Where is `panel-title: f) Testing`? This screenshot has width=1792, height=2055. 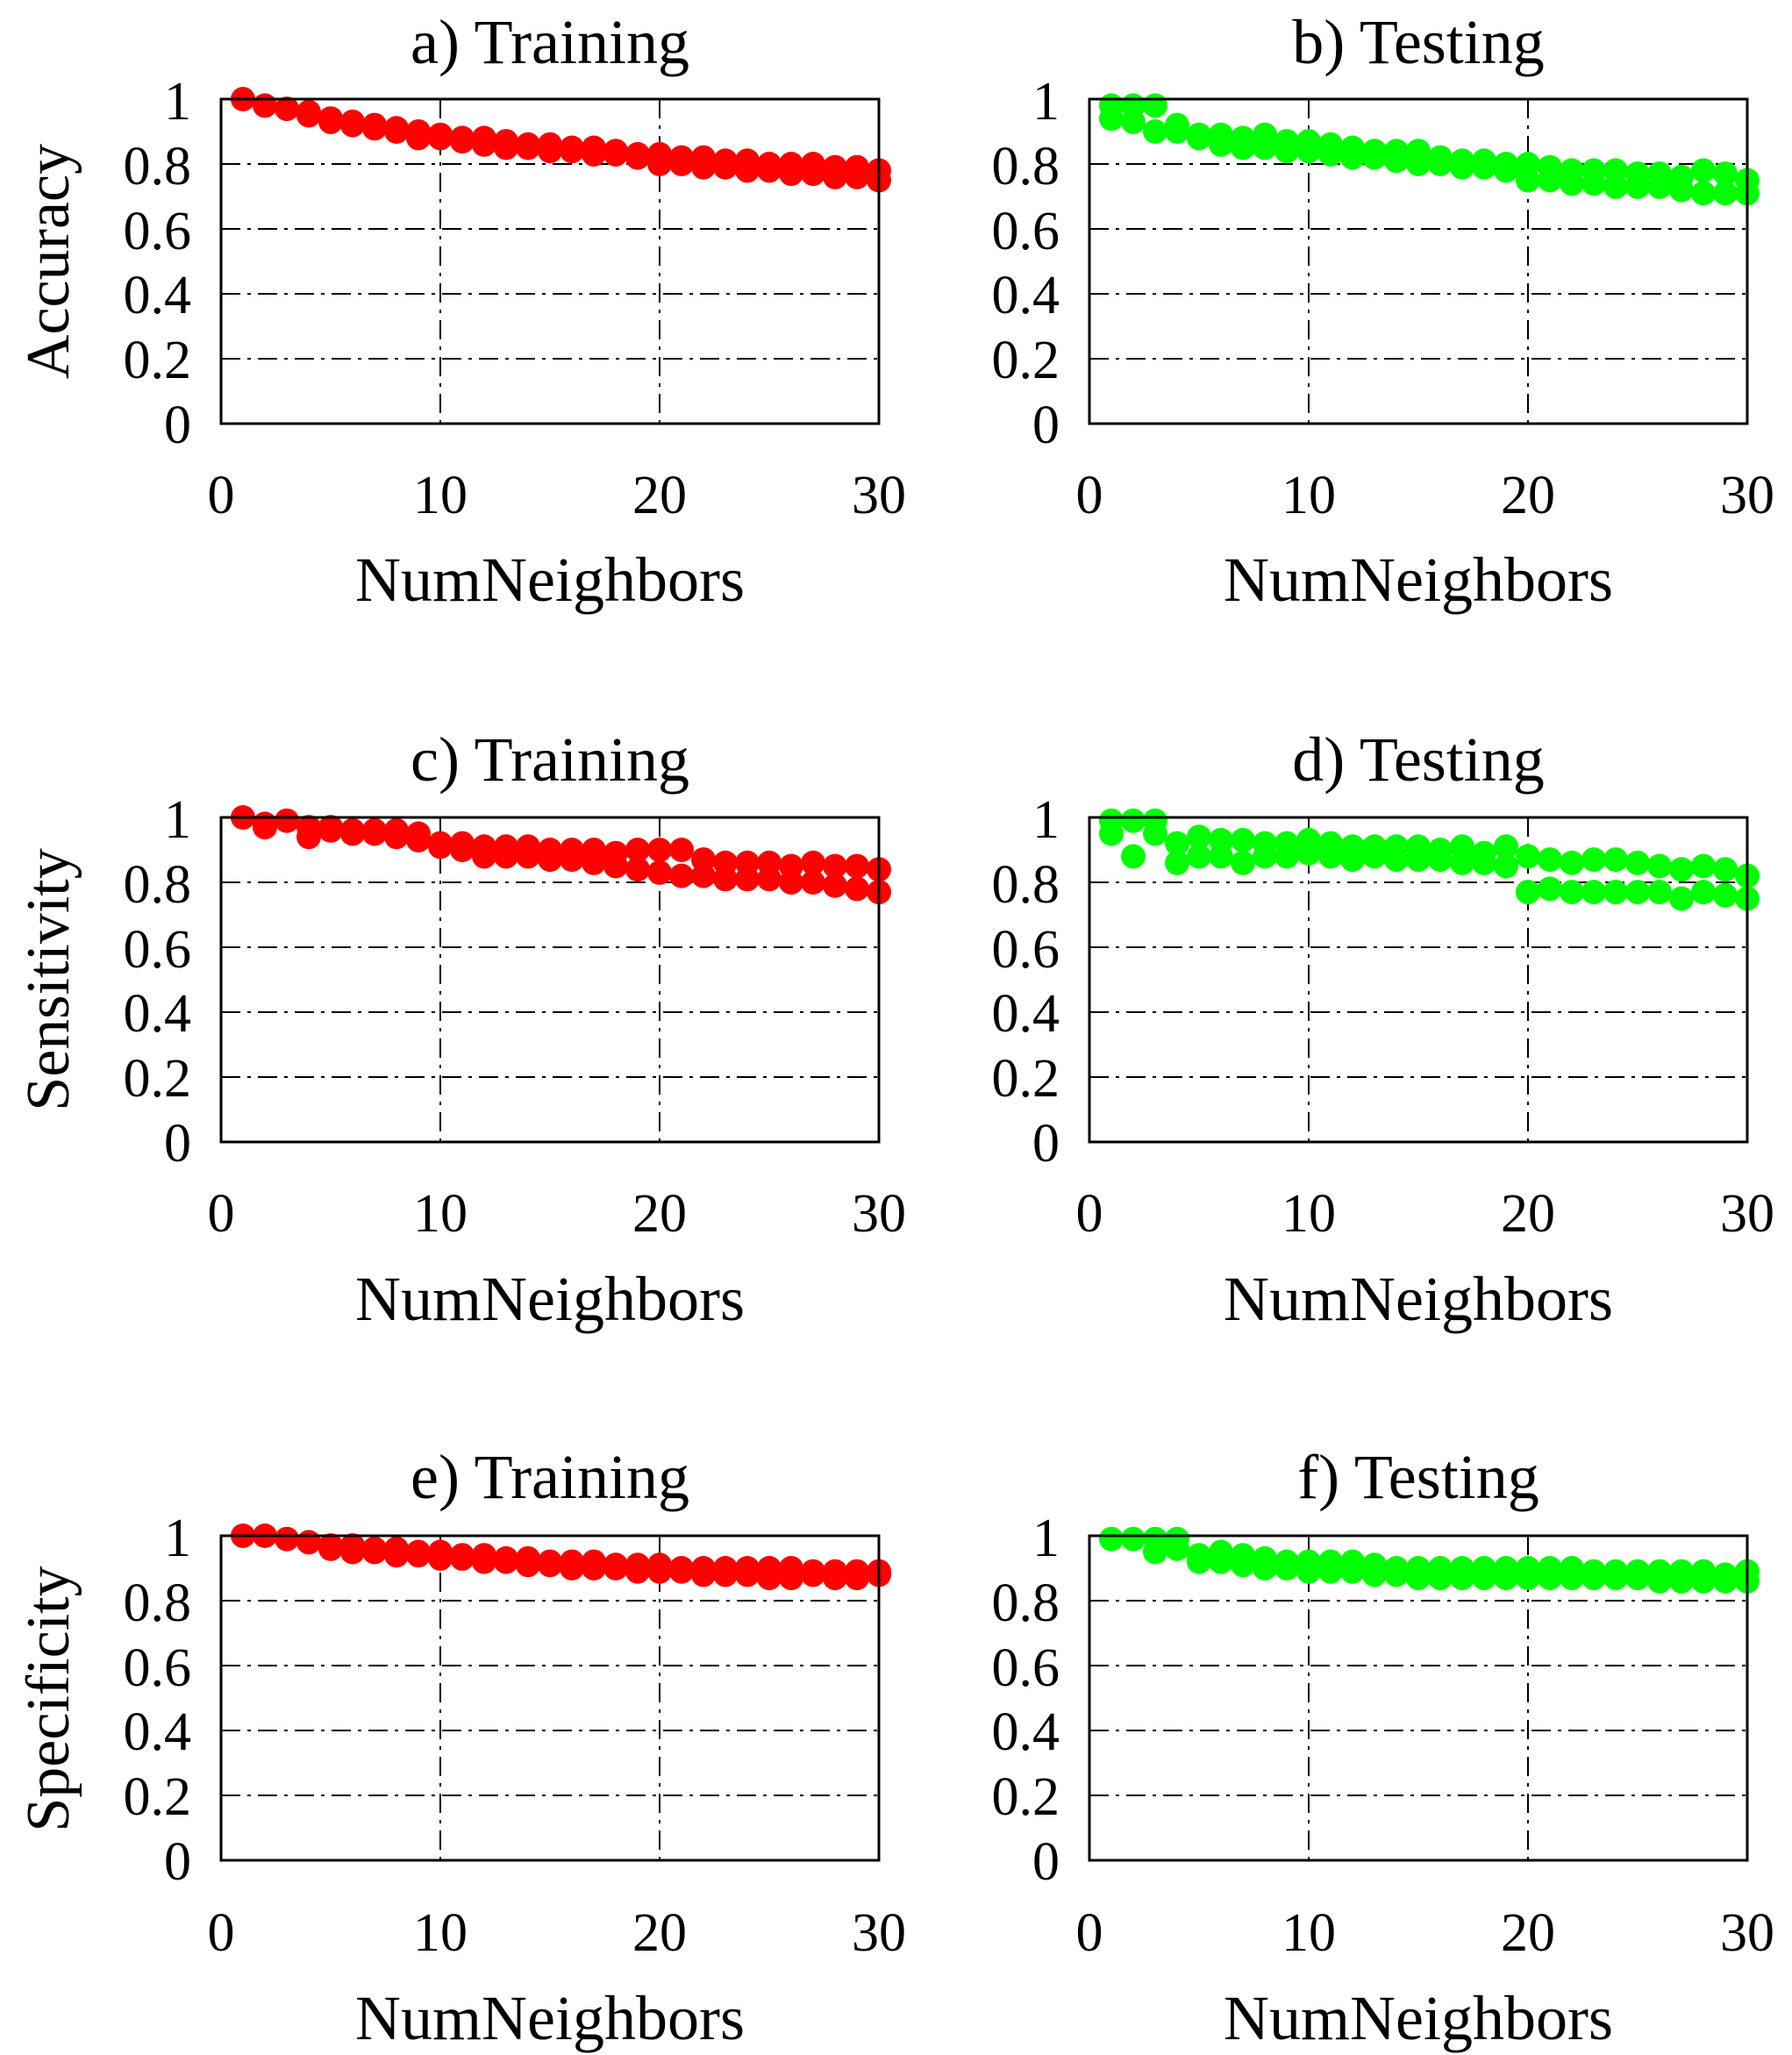
panel-title: f) Testing is located at coordinates (1418, 1477).